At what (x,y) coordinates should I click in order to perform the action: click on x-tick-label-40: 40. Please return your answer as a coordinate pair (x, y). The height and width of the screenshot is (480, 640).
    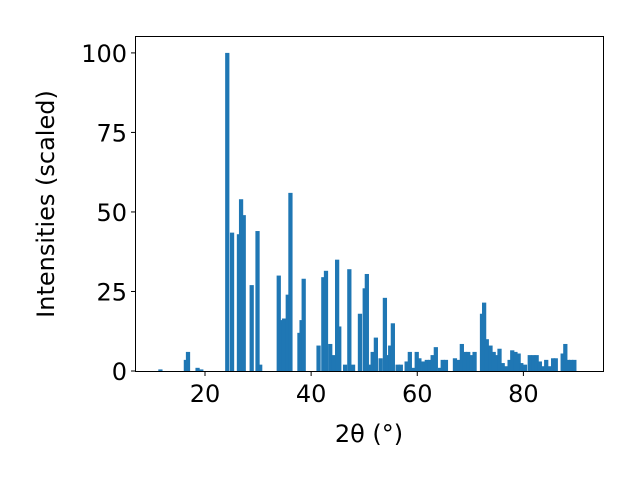
    Looking at the image, I should click on (311, 394).